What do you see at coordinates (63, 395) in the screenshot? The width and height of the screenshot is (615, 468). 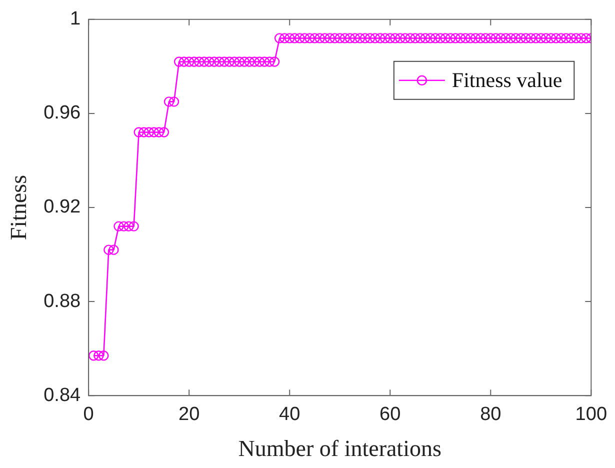 I see `y-tick-label: 0.84` at bounding box center [63, 395].